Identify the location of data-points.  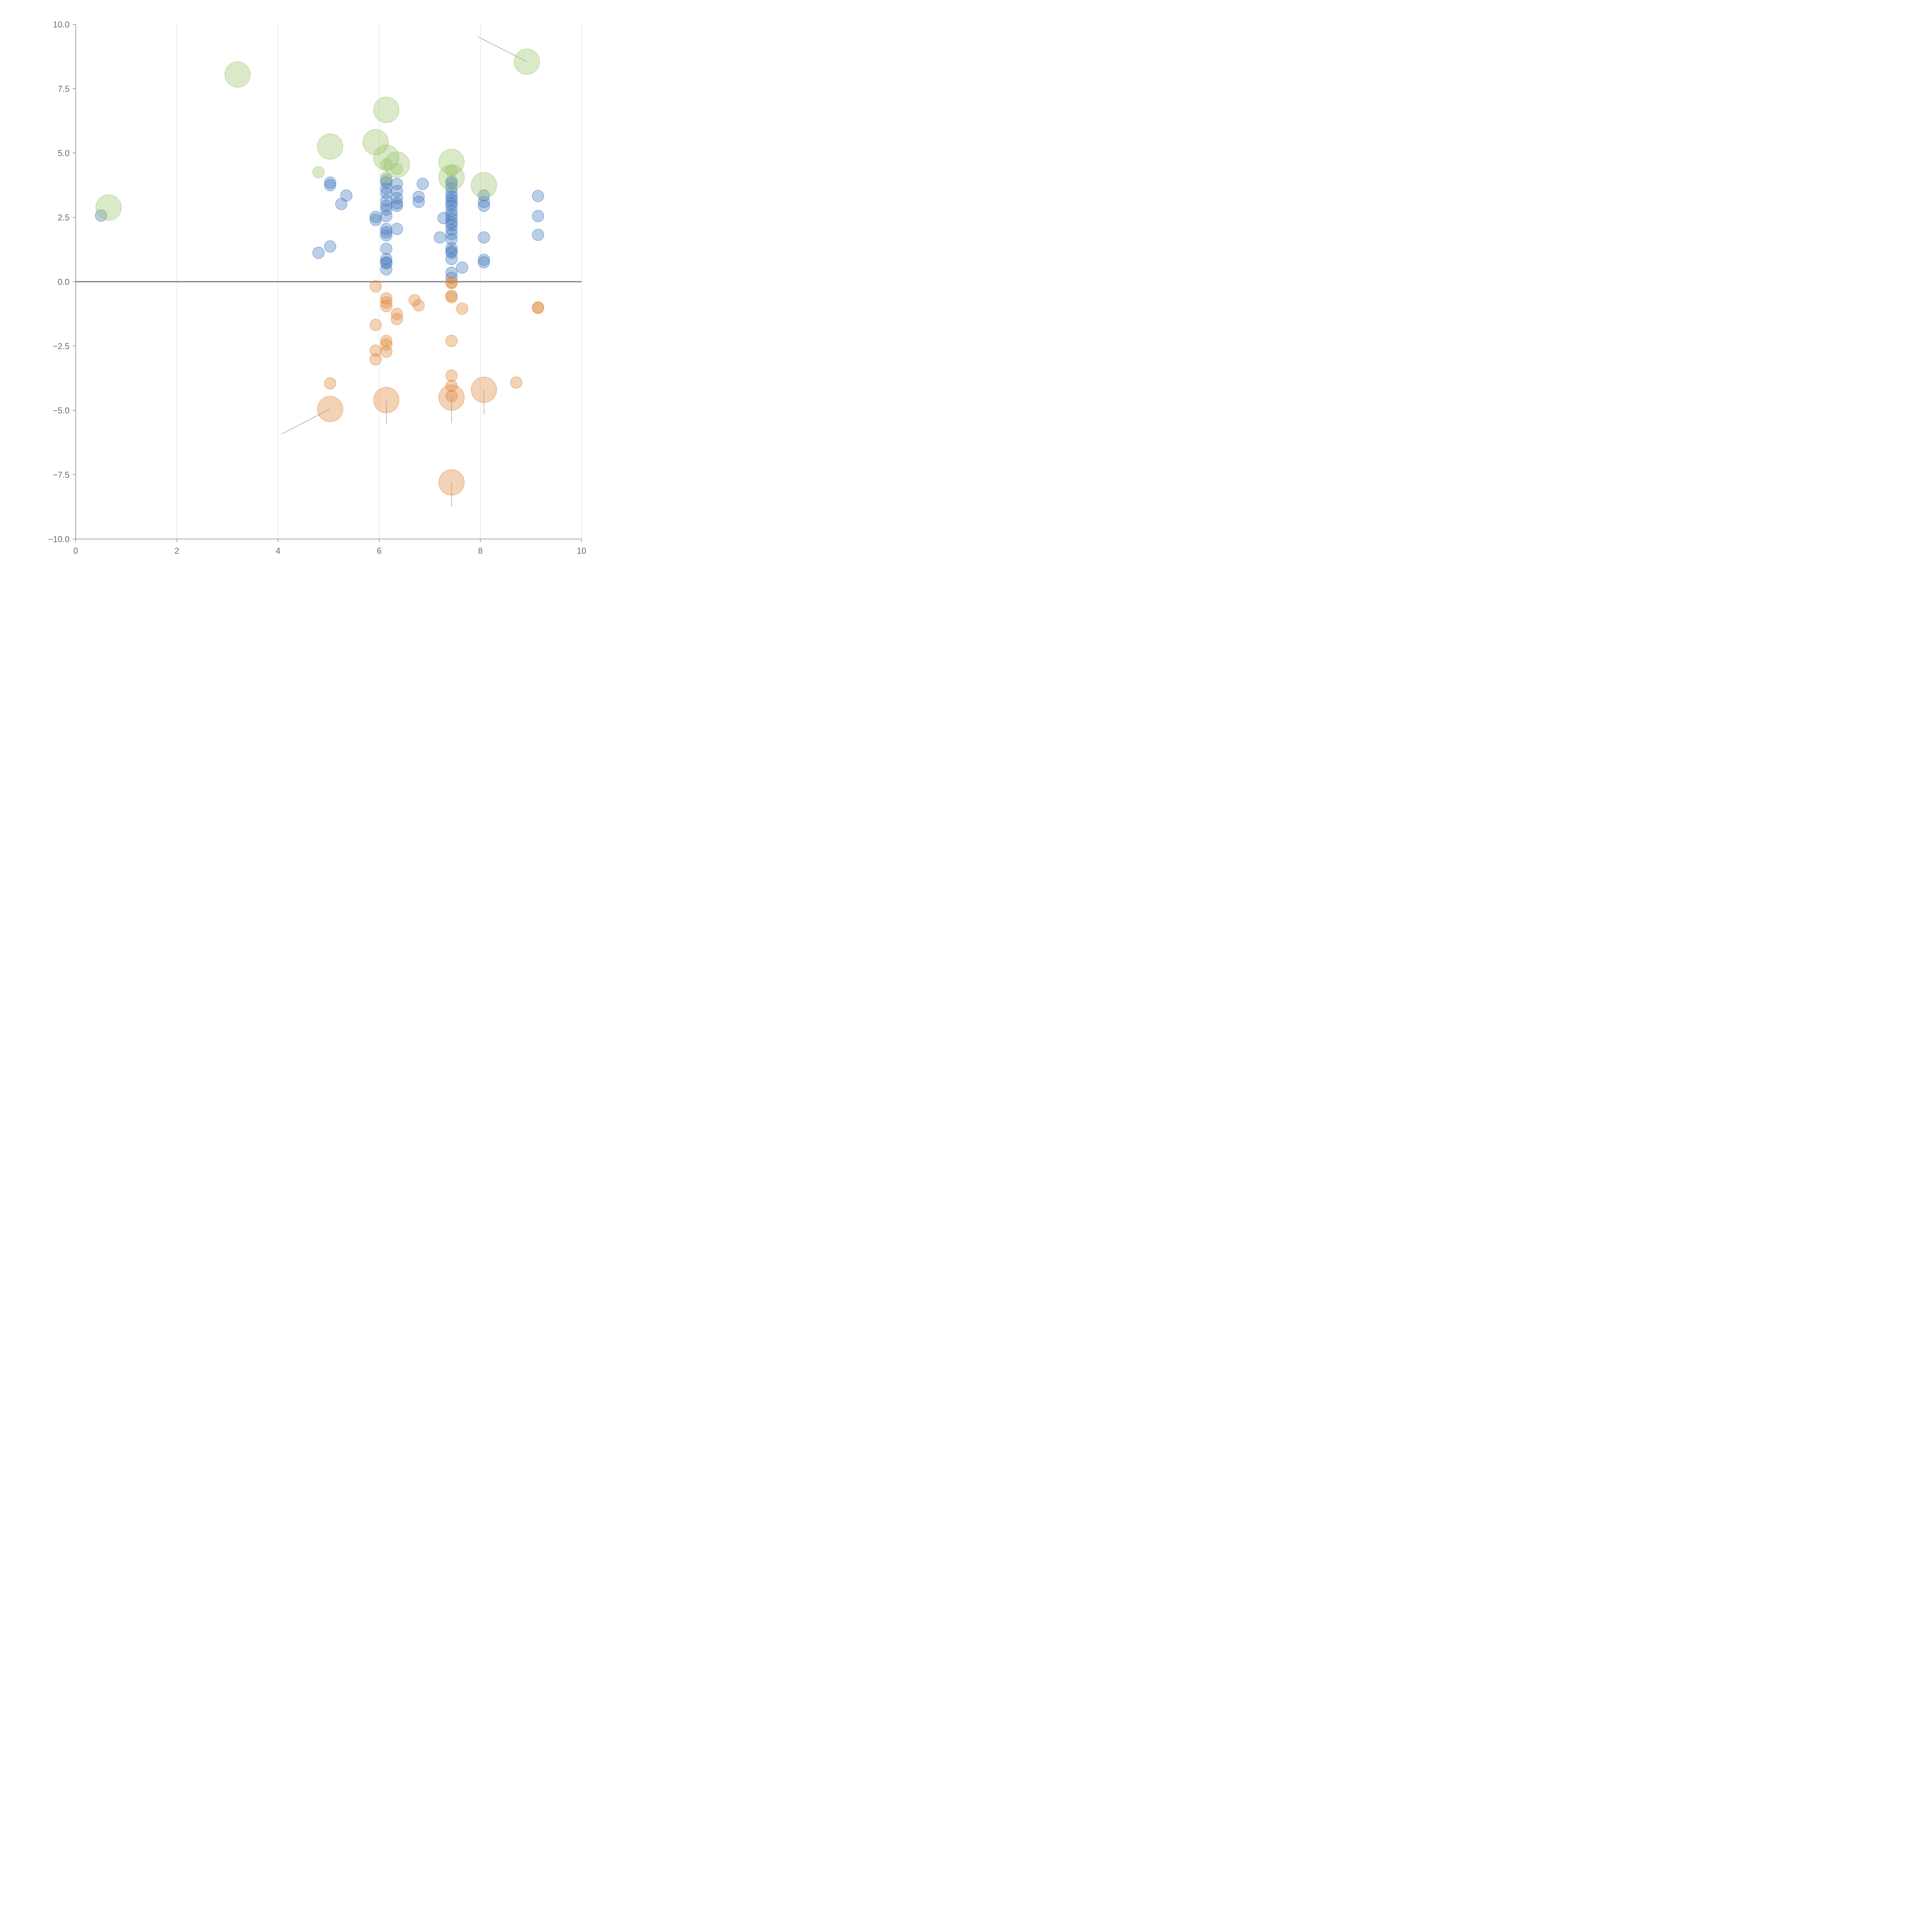
(319, 272).